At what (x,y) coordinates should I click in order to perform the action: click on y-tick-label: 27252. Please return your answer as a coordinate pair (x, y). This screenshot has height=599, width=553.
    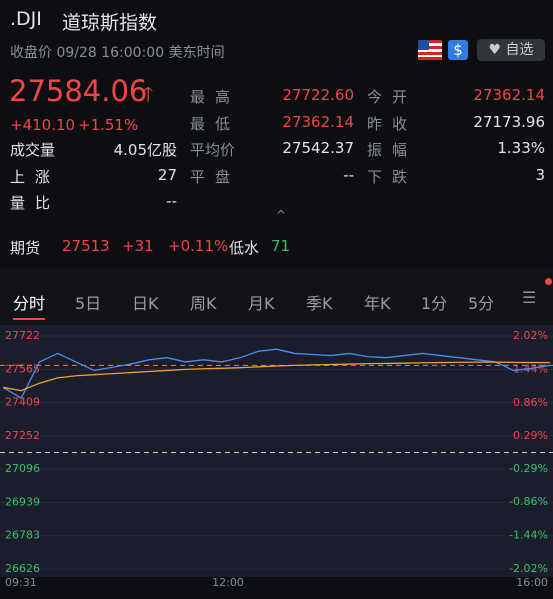
    Looking at the image, I should click on (22, 435).